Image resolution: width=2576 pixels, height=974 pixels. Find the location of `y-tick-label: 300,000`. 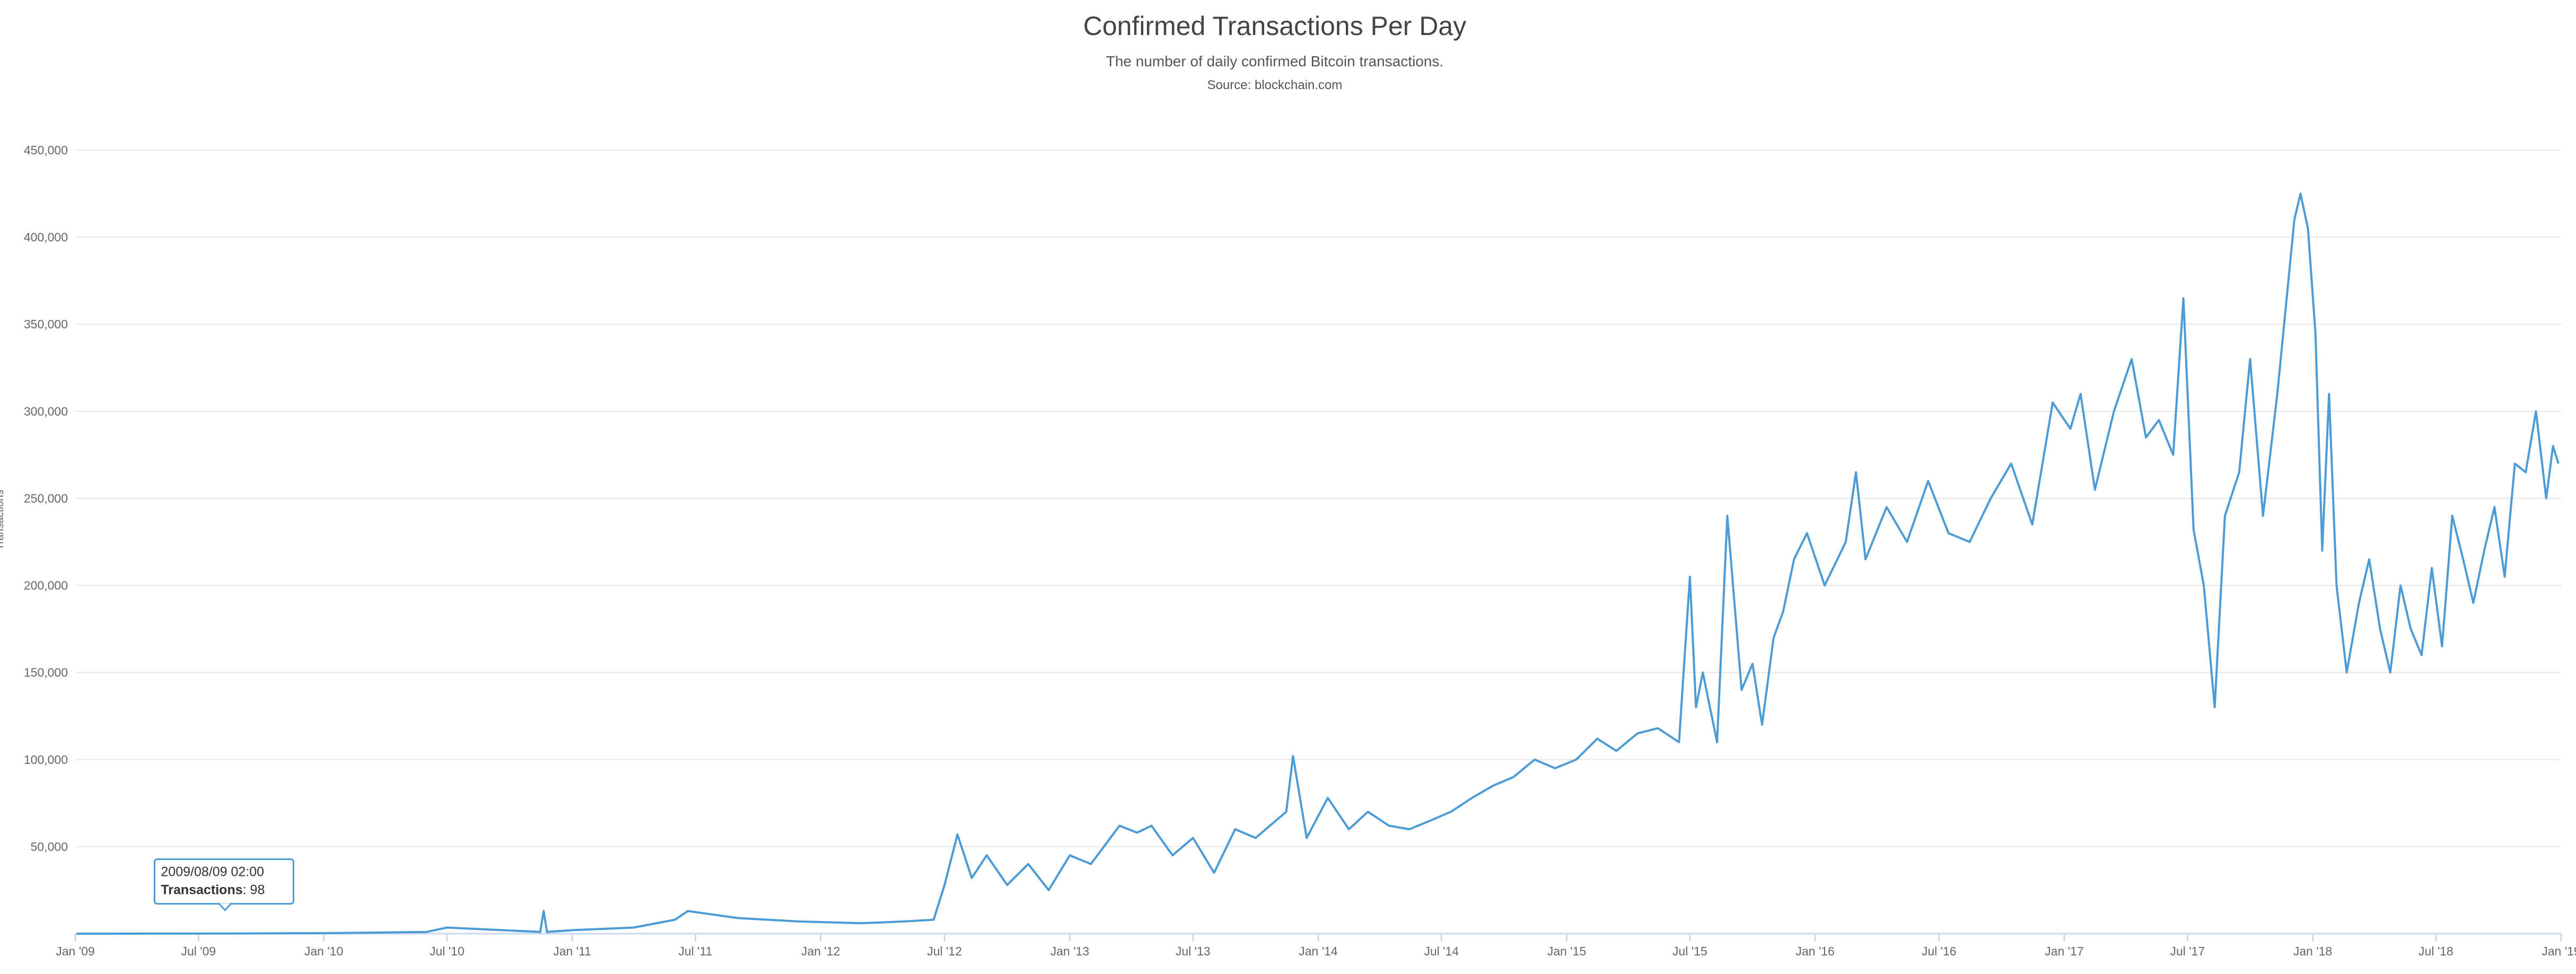

y-tick-label: 300,000 is located at coordinates (46, 411).